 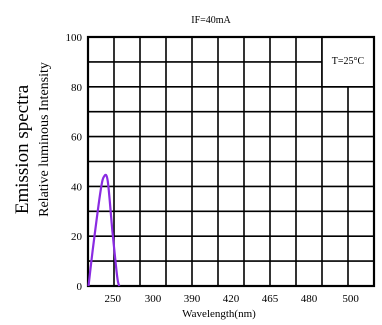 I want to click on temperature-annotation: T=25°C, so click(x=348, y=61).